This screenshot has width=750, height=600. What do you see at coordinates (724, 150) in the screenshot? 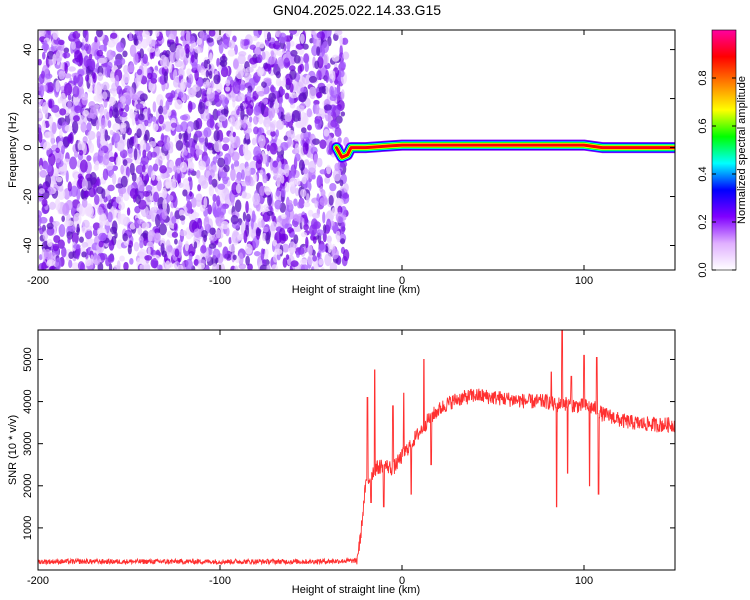
I see `colorbar-gradient` at bounding box center [724, 150].